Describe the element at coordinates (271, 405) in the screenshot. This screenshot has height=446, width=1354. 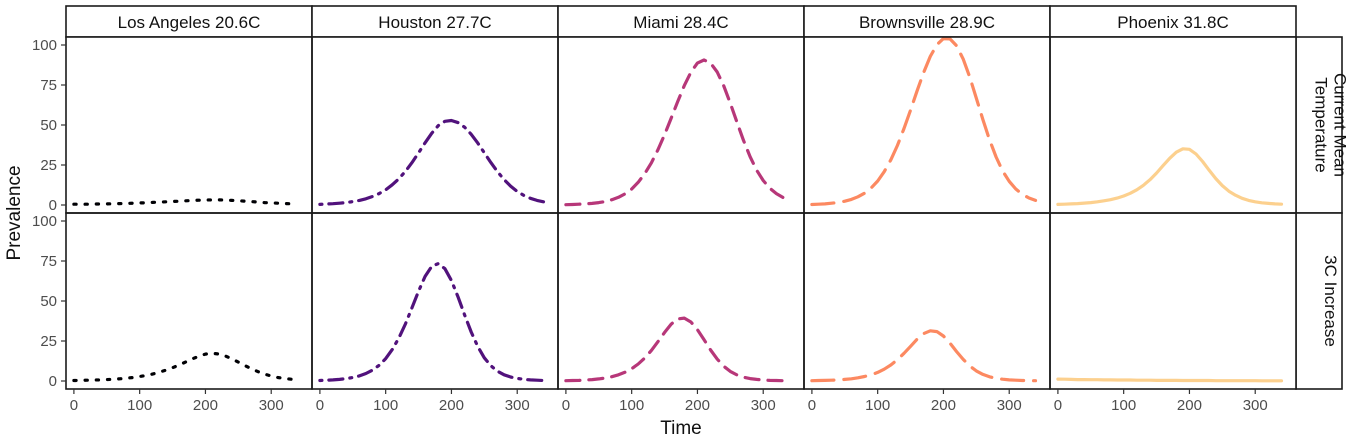
I see `x-tick-label-c1-300: 300` at that location.